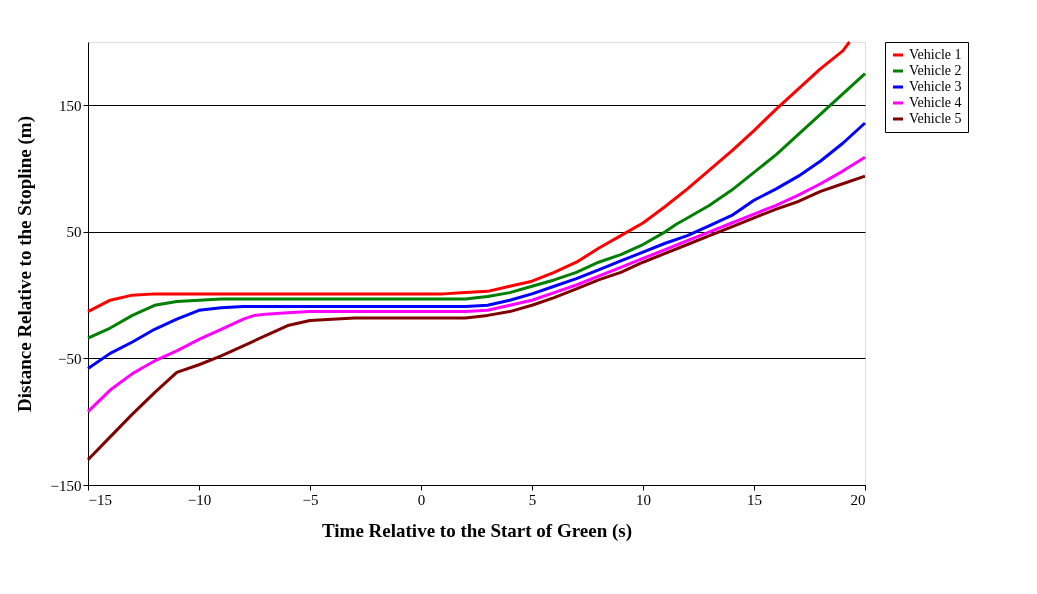 The image size is (1037, 594). Describe the element at coordinates (70, 358) in the screenshot. I see `y-tick-label: −50` at that location.